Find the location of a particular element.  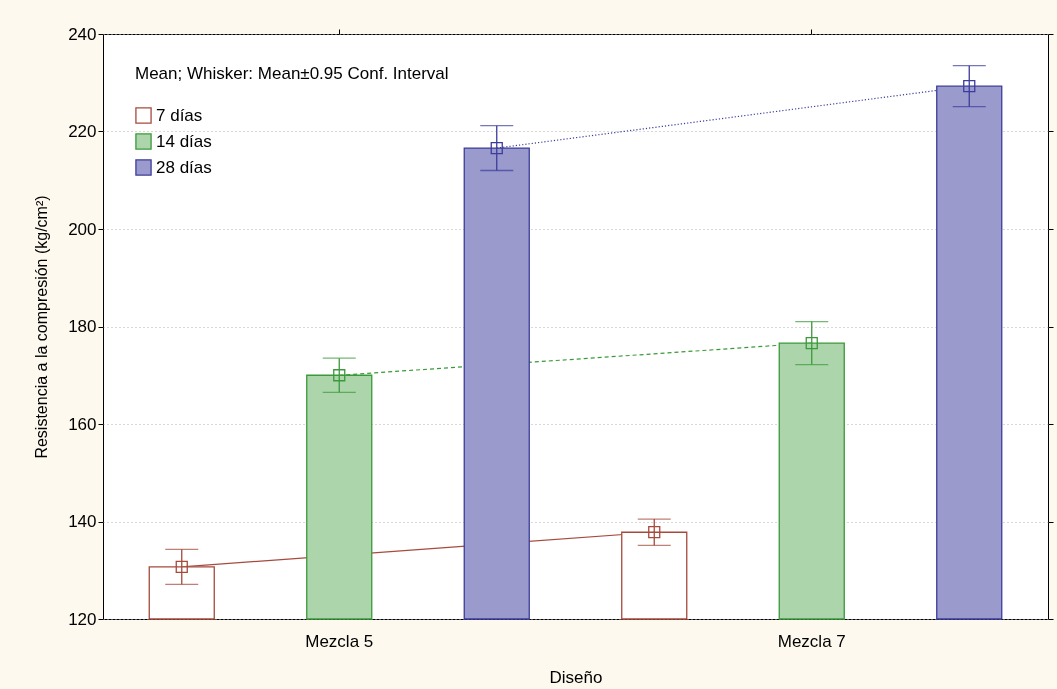

y-axis-title: Resistencia a la compresión (kg/cm²) is located at coordinates (42, 327).